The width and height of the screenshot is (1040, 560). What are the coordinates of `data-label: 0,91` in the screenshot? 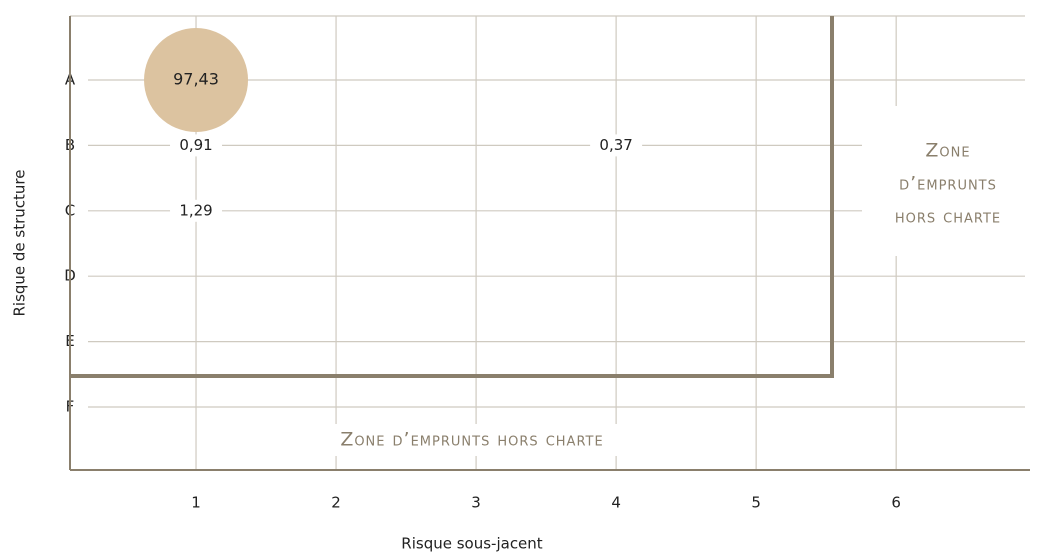 It's located at (195, 145).